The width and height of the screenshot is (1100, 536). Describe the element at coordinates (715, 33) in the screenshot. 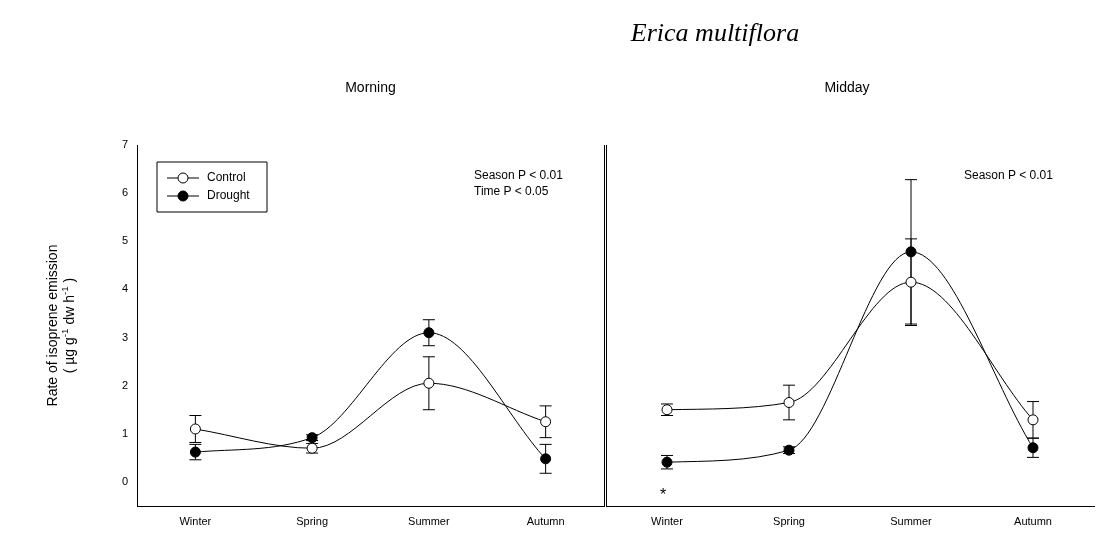

I see `chart-title: Erica multiflora` at that location.